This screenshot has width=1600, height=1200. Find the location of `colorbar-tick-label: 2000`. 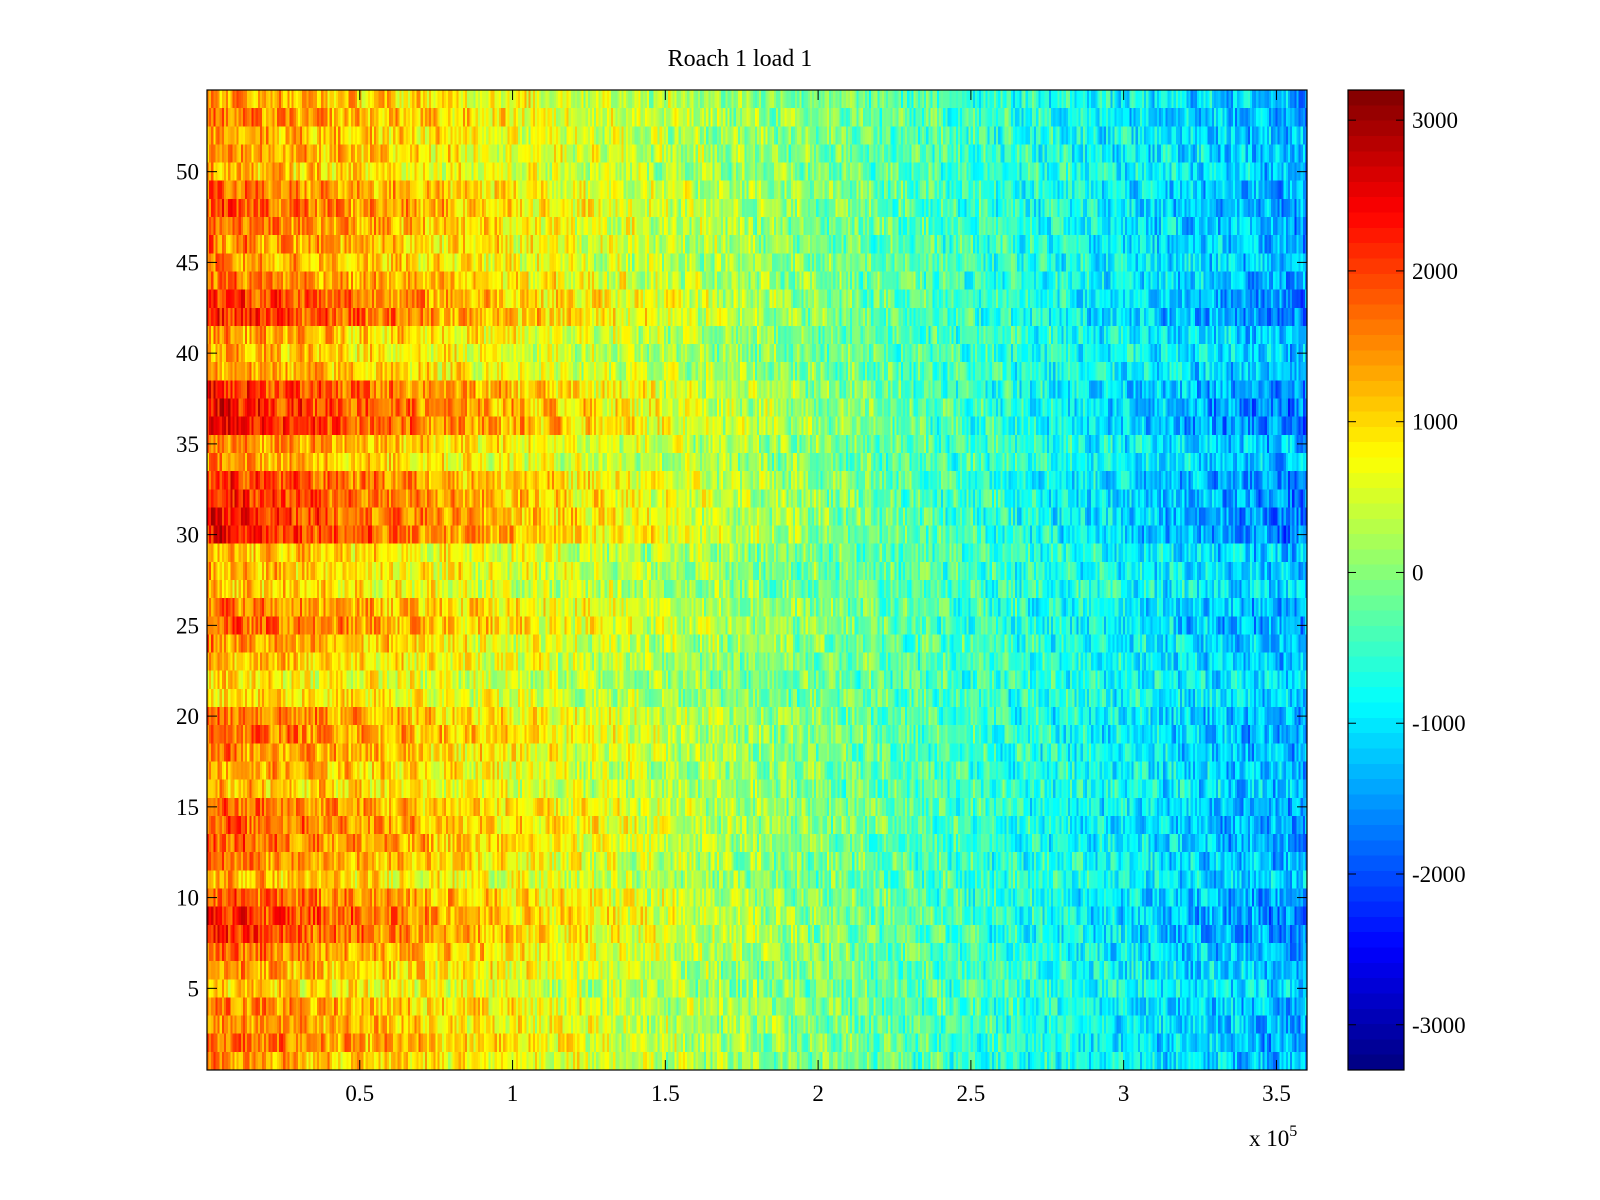

colorbar-tick-label: 2000 is located at coordinates (1435, 271).